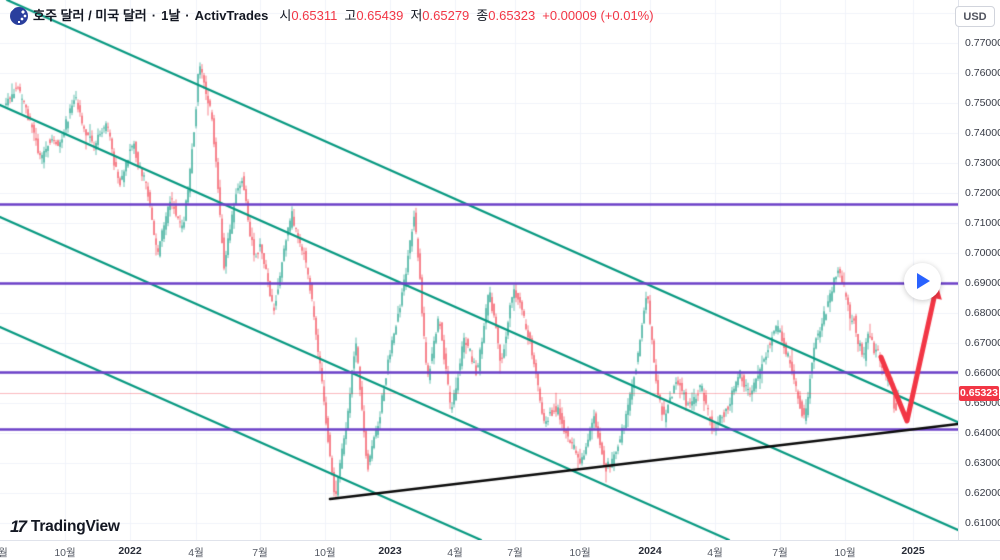  What do you see at coordinates (650, 551) in the screenshot?
I see `x-axis-tick: 2024` at bounding box center [650, 551].